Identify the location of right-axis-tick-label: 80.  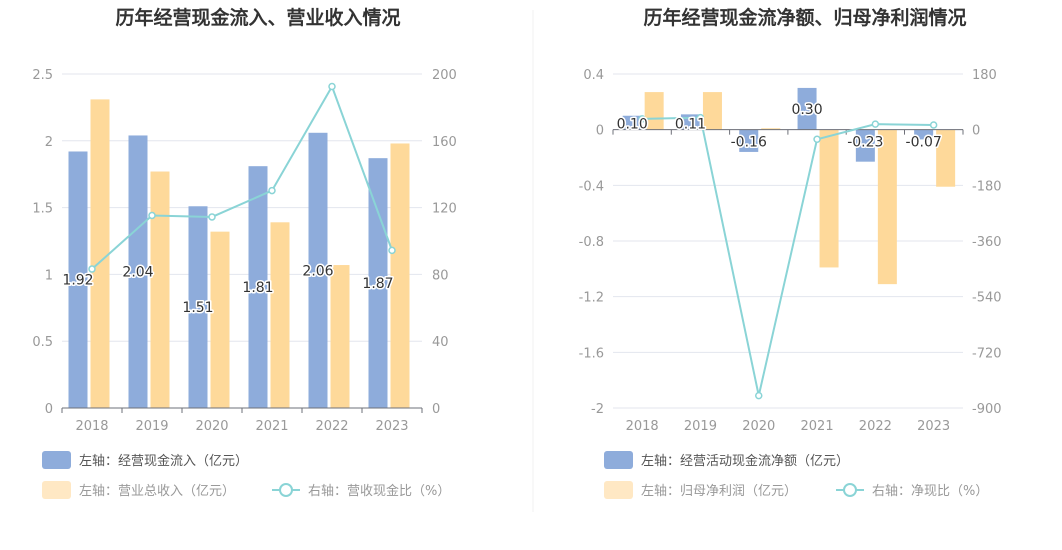
(440, 275).